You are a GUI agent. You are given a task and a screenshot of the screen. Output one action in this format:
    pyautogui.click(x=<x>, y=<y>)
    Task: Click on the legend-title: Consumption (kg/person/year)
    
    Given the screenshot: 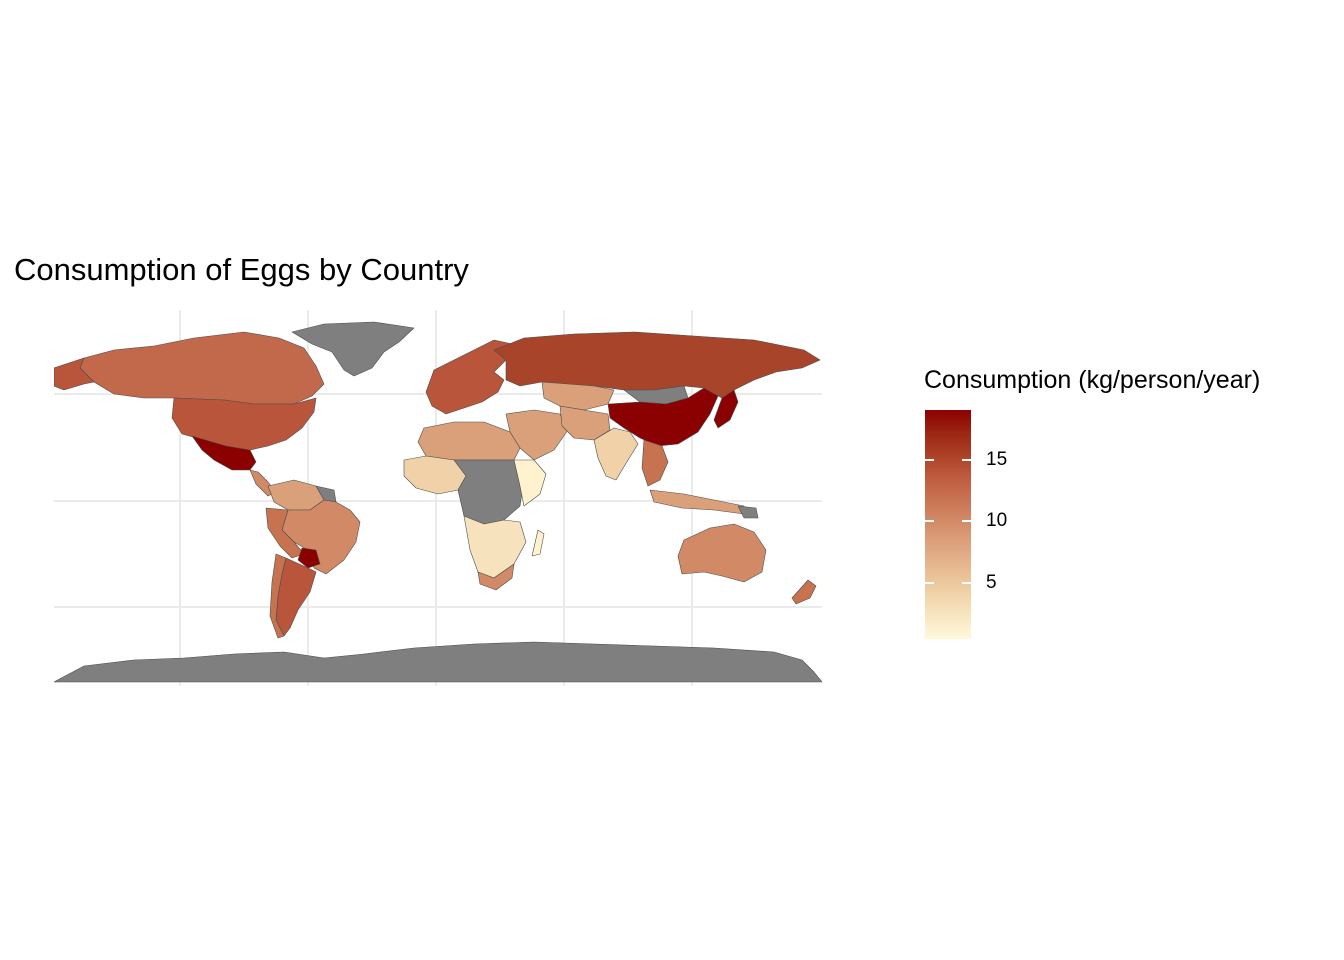 What is the action you would take?
    pyautogui.click(x=1092, y=380)
    